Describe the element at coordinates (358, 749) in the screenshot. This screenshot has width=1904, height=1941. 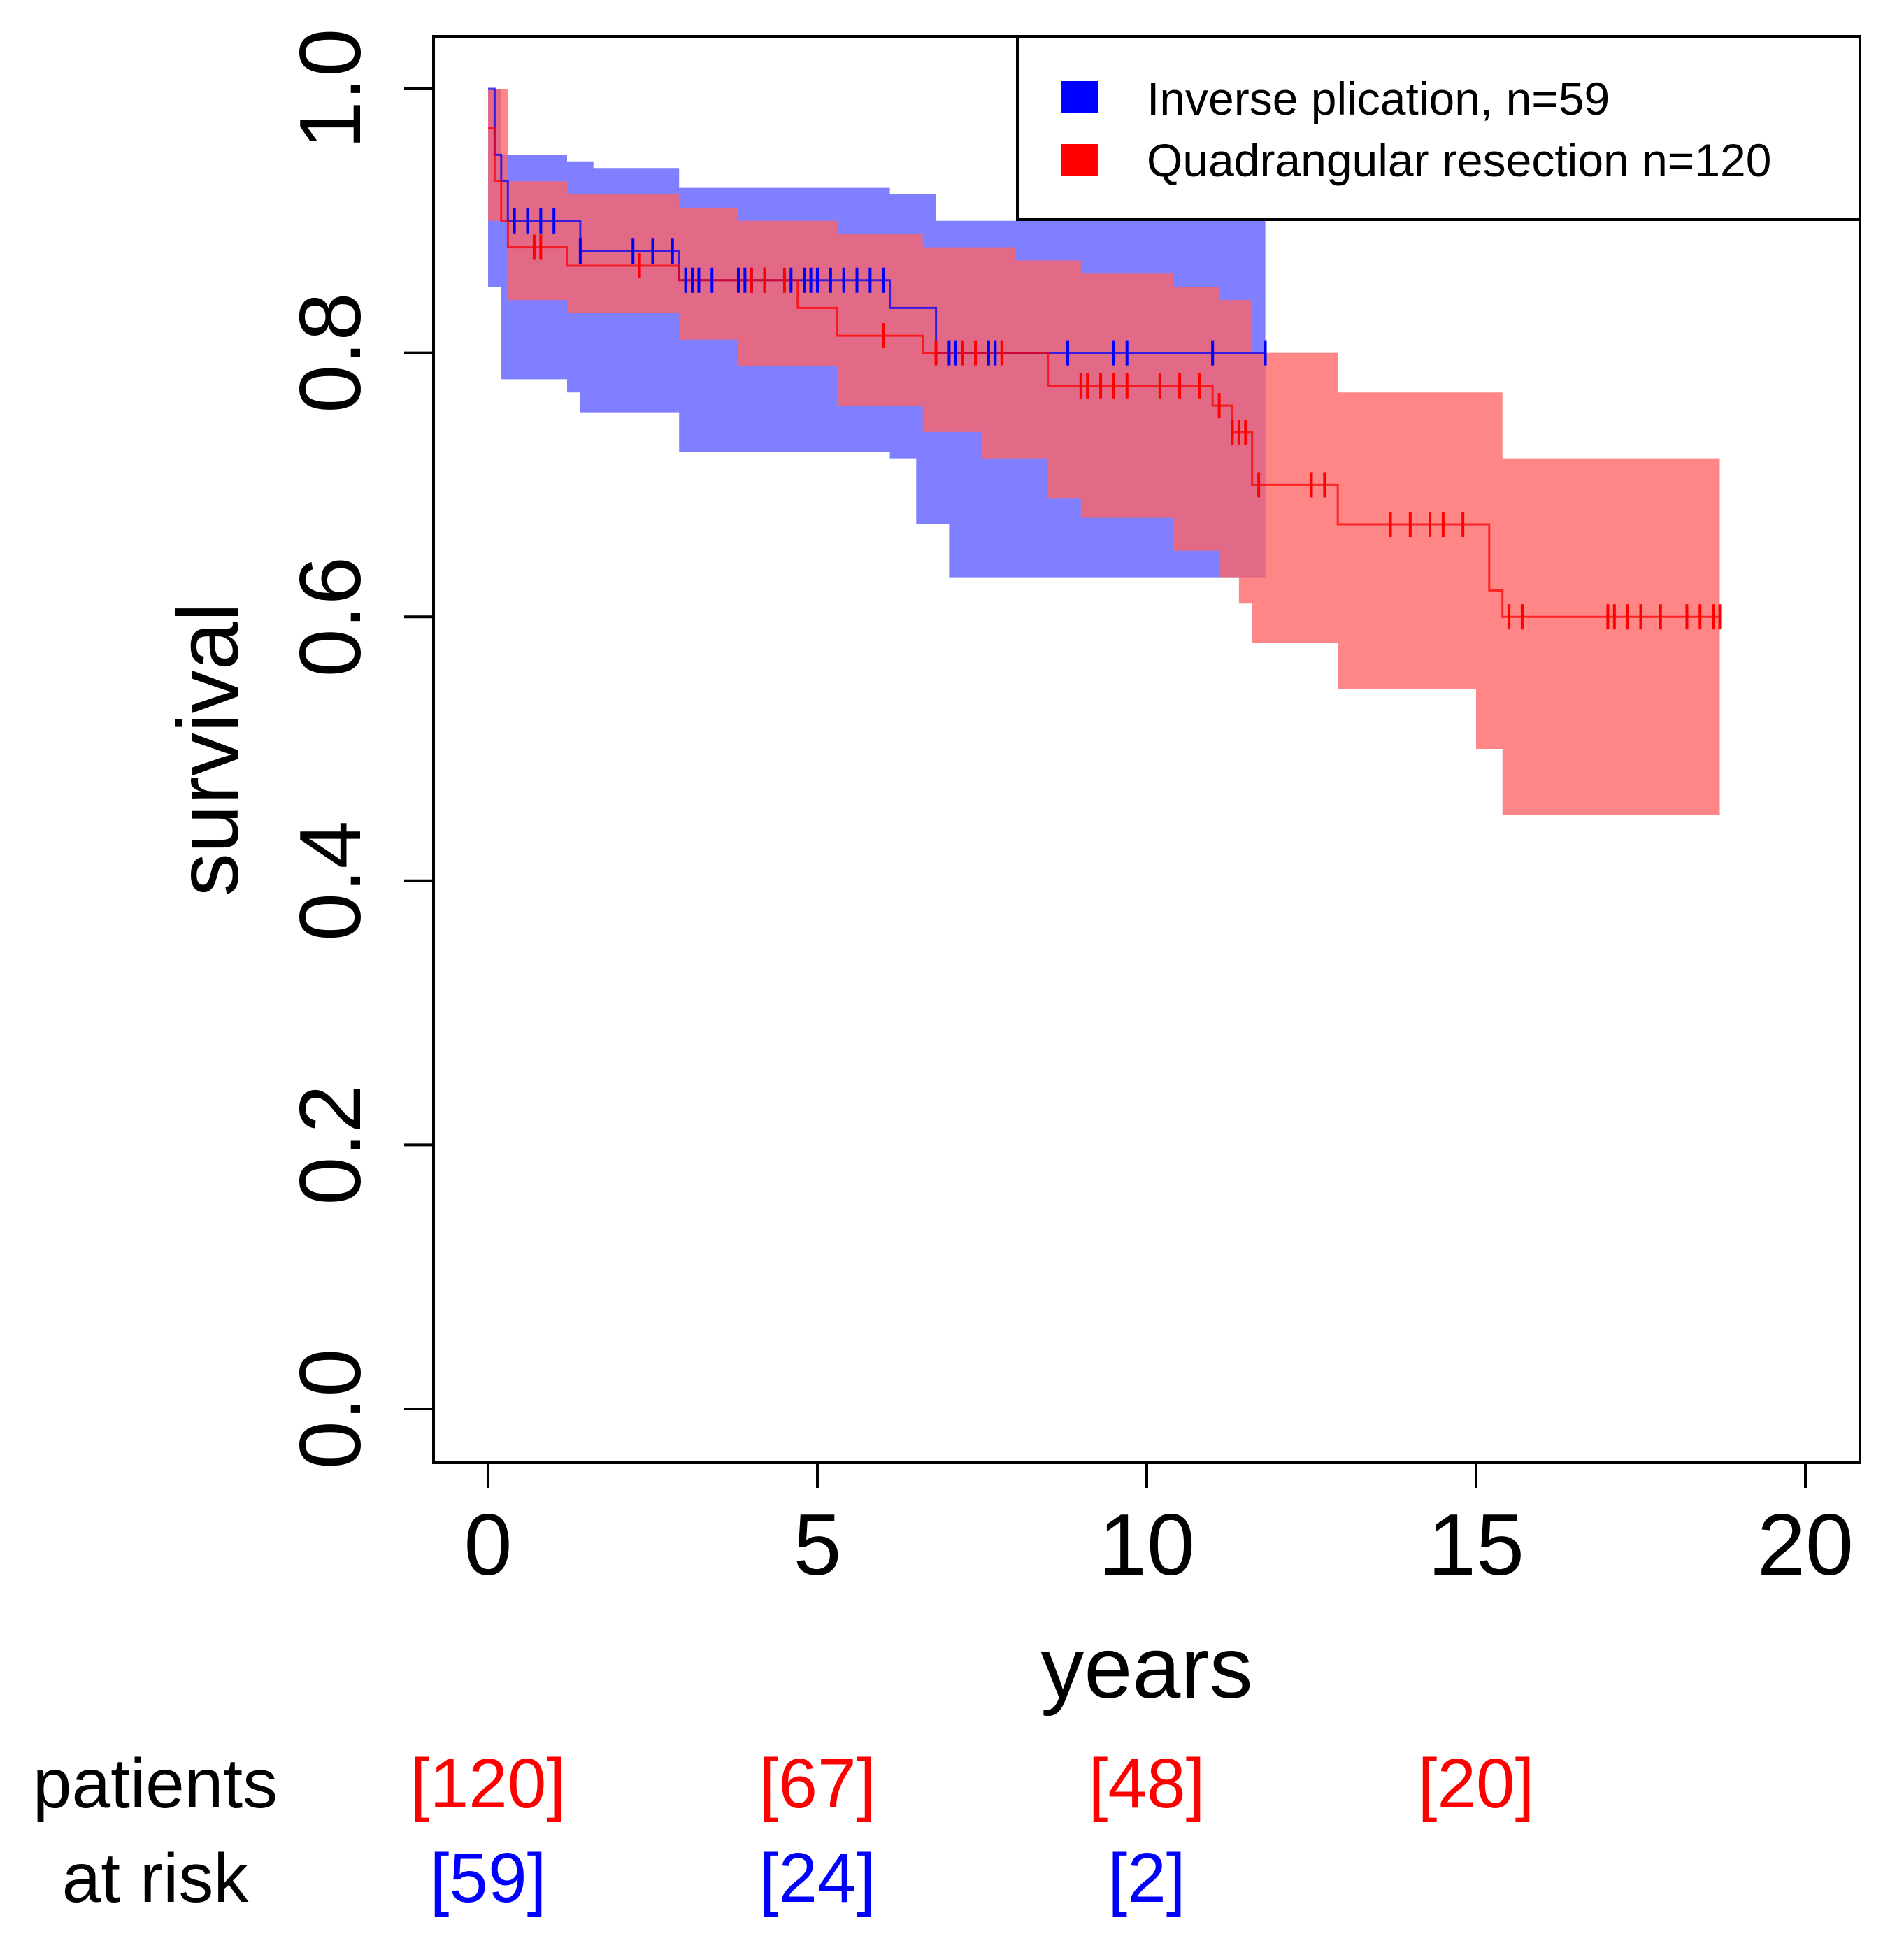
I see `y-axis: 0.0 0.2 0.4 0.6 0.8 1.0` at that location.